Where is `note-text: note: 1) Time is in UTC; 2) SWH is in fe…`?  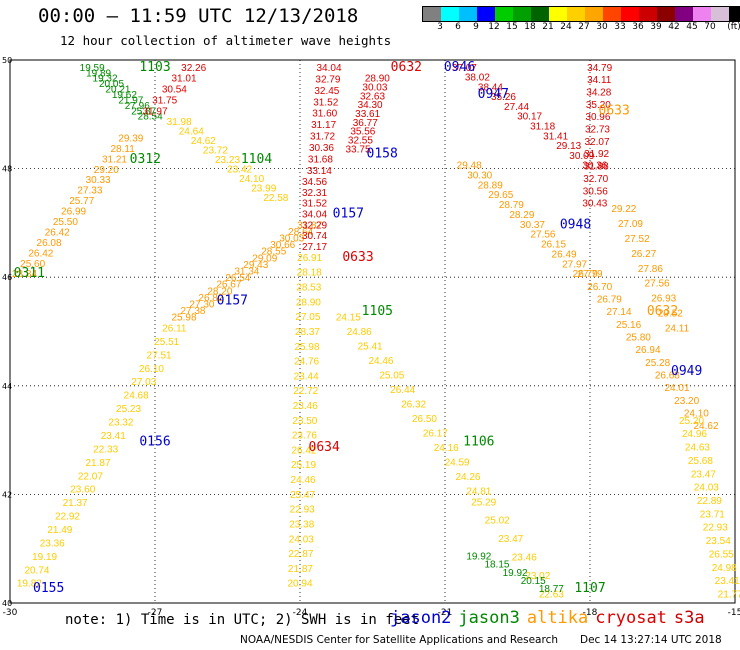
note-text: note: 1) Time is in UTC; 2) SWH is in fe… is located at coordinates (242, 620).